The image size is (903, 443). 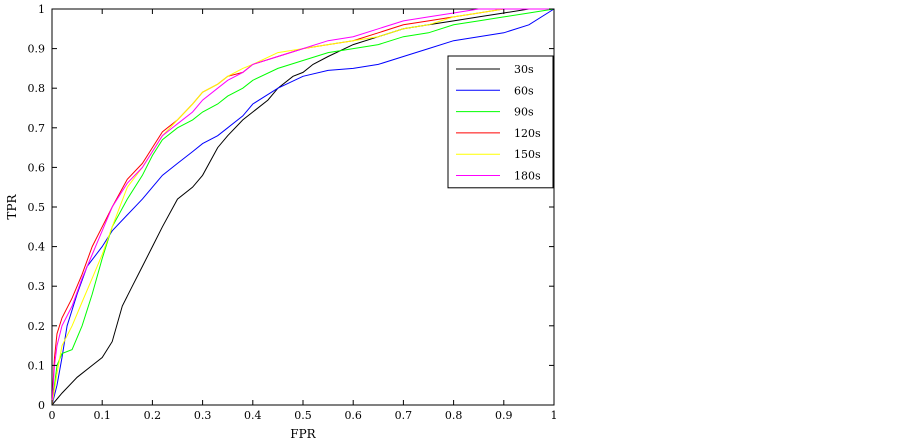 What do you see at coordinates (37, 128) in the screenshot?
I see `y-tick-label: 0.7` at bounding box center [37, 128].